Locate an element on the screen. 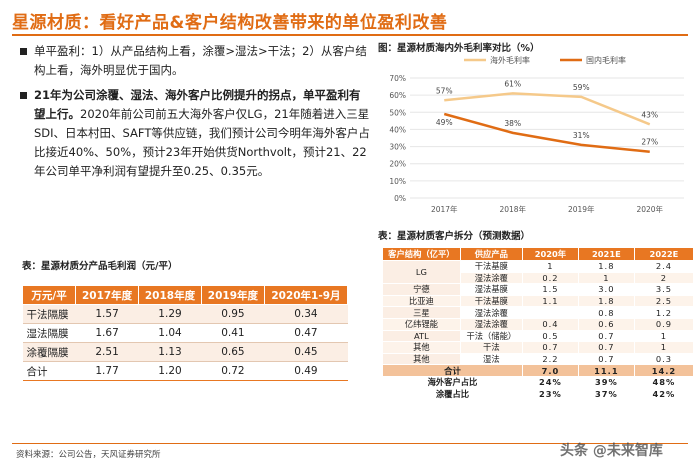 The width and height of the screenshot is (700, 467). split-table-caption: 表：星源材质客户拆分（预测数据） is located at coordinates (454, 236).